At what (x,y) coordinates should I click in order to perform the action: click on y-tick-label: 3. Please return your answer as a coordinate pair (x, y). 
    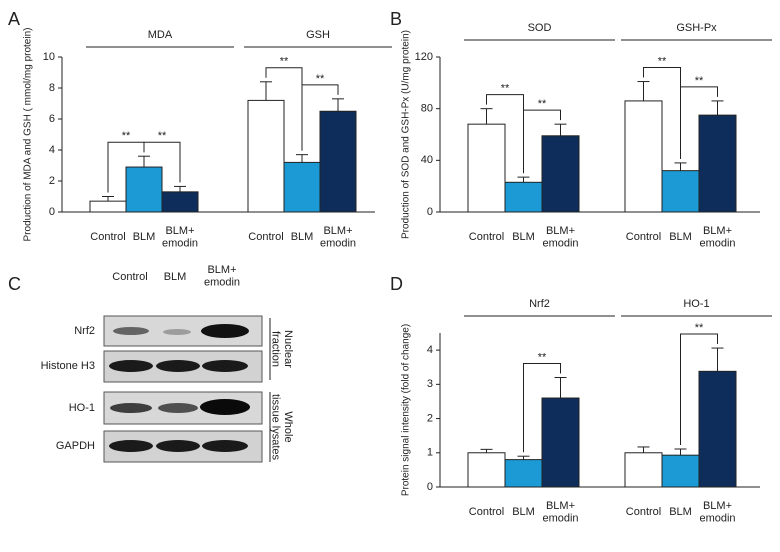
    Looking at the image, I should click on (430, 384).